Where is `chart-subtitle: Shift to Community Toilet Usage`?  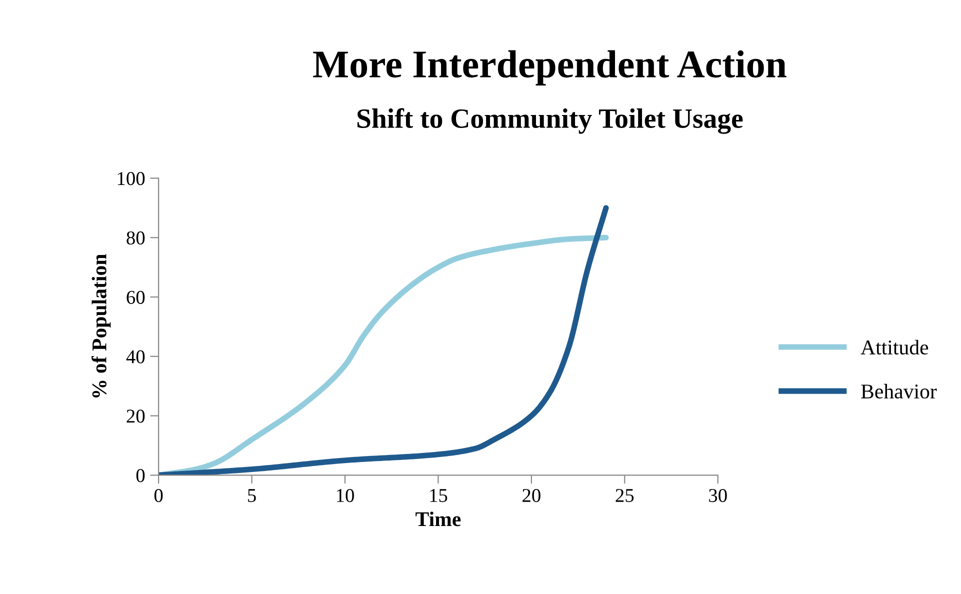 chart-subtitle: Shift to Community Toilet Usage is located at coordinates (550, 121).